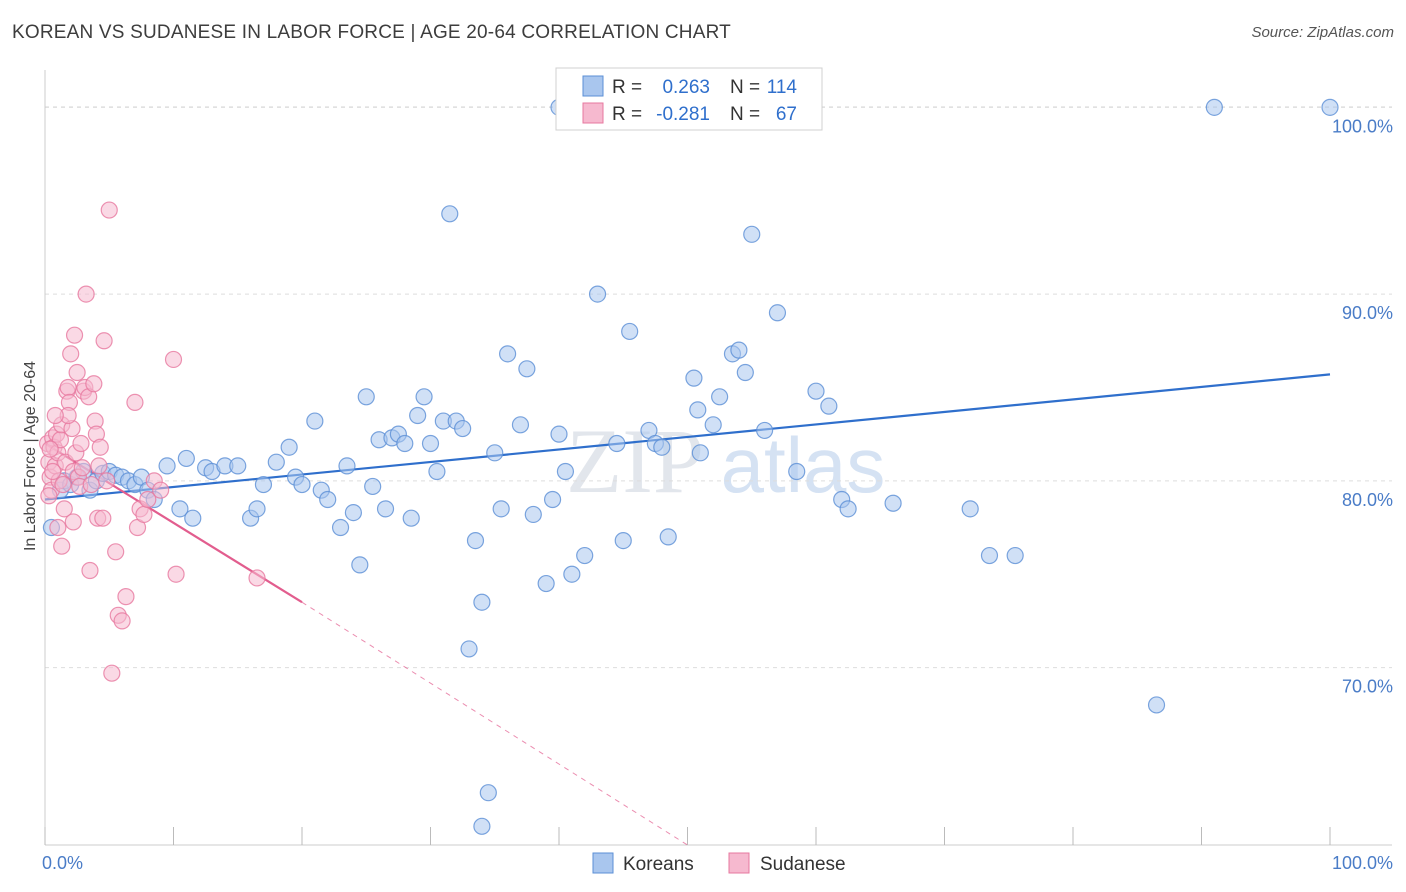 This screenshot has height=892, width=1406. Describe the element at coordinates (782, 87) in the screenshot. I see `korean-n-value: 114` at that location.